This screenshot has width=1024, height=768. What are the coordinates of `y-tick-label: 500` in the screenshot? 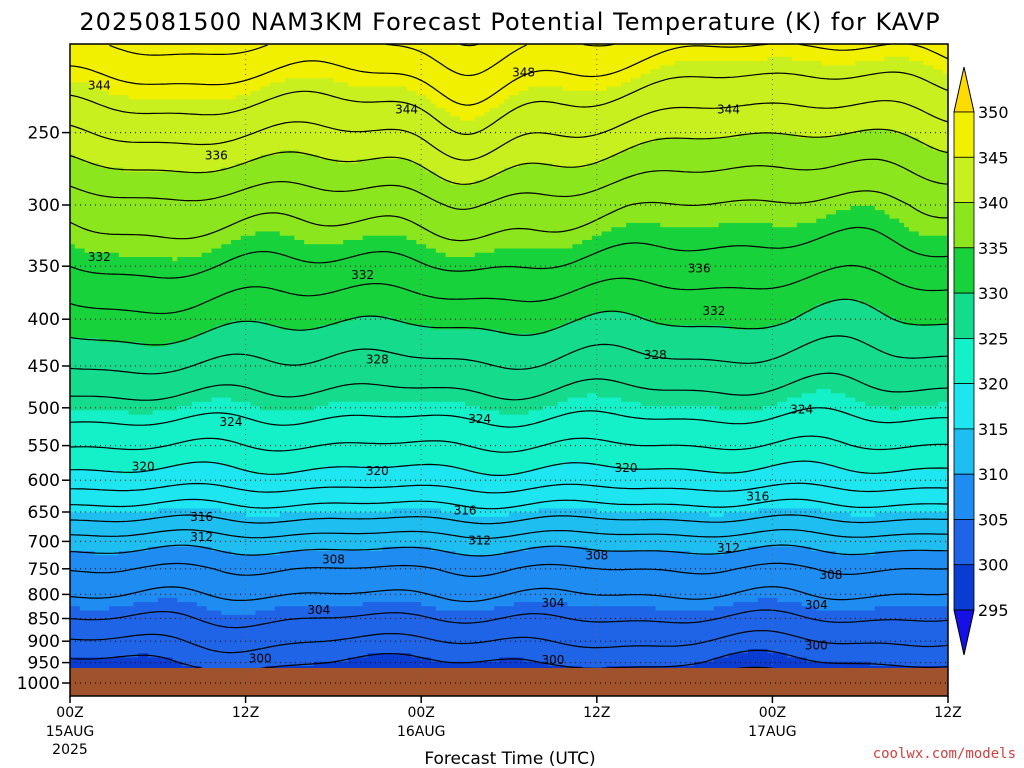 It's located at (44, 409).